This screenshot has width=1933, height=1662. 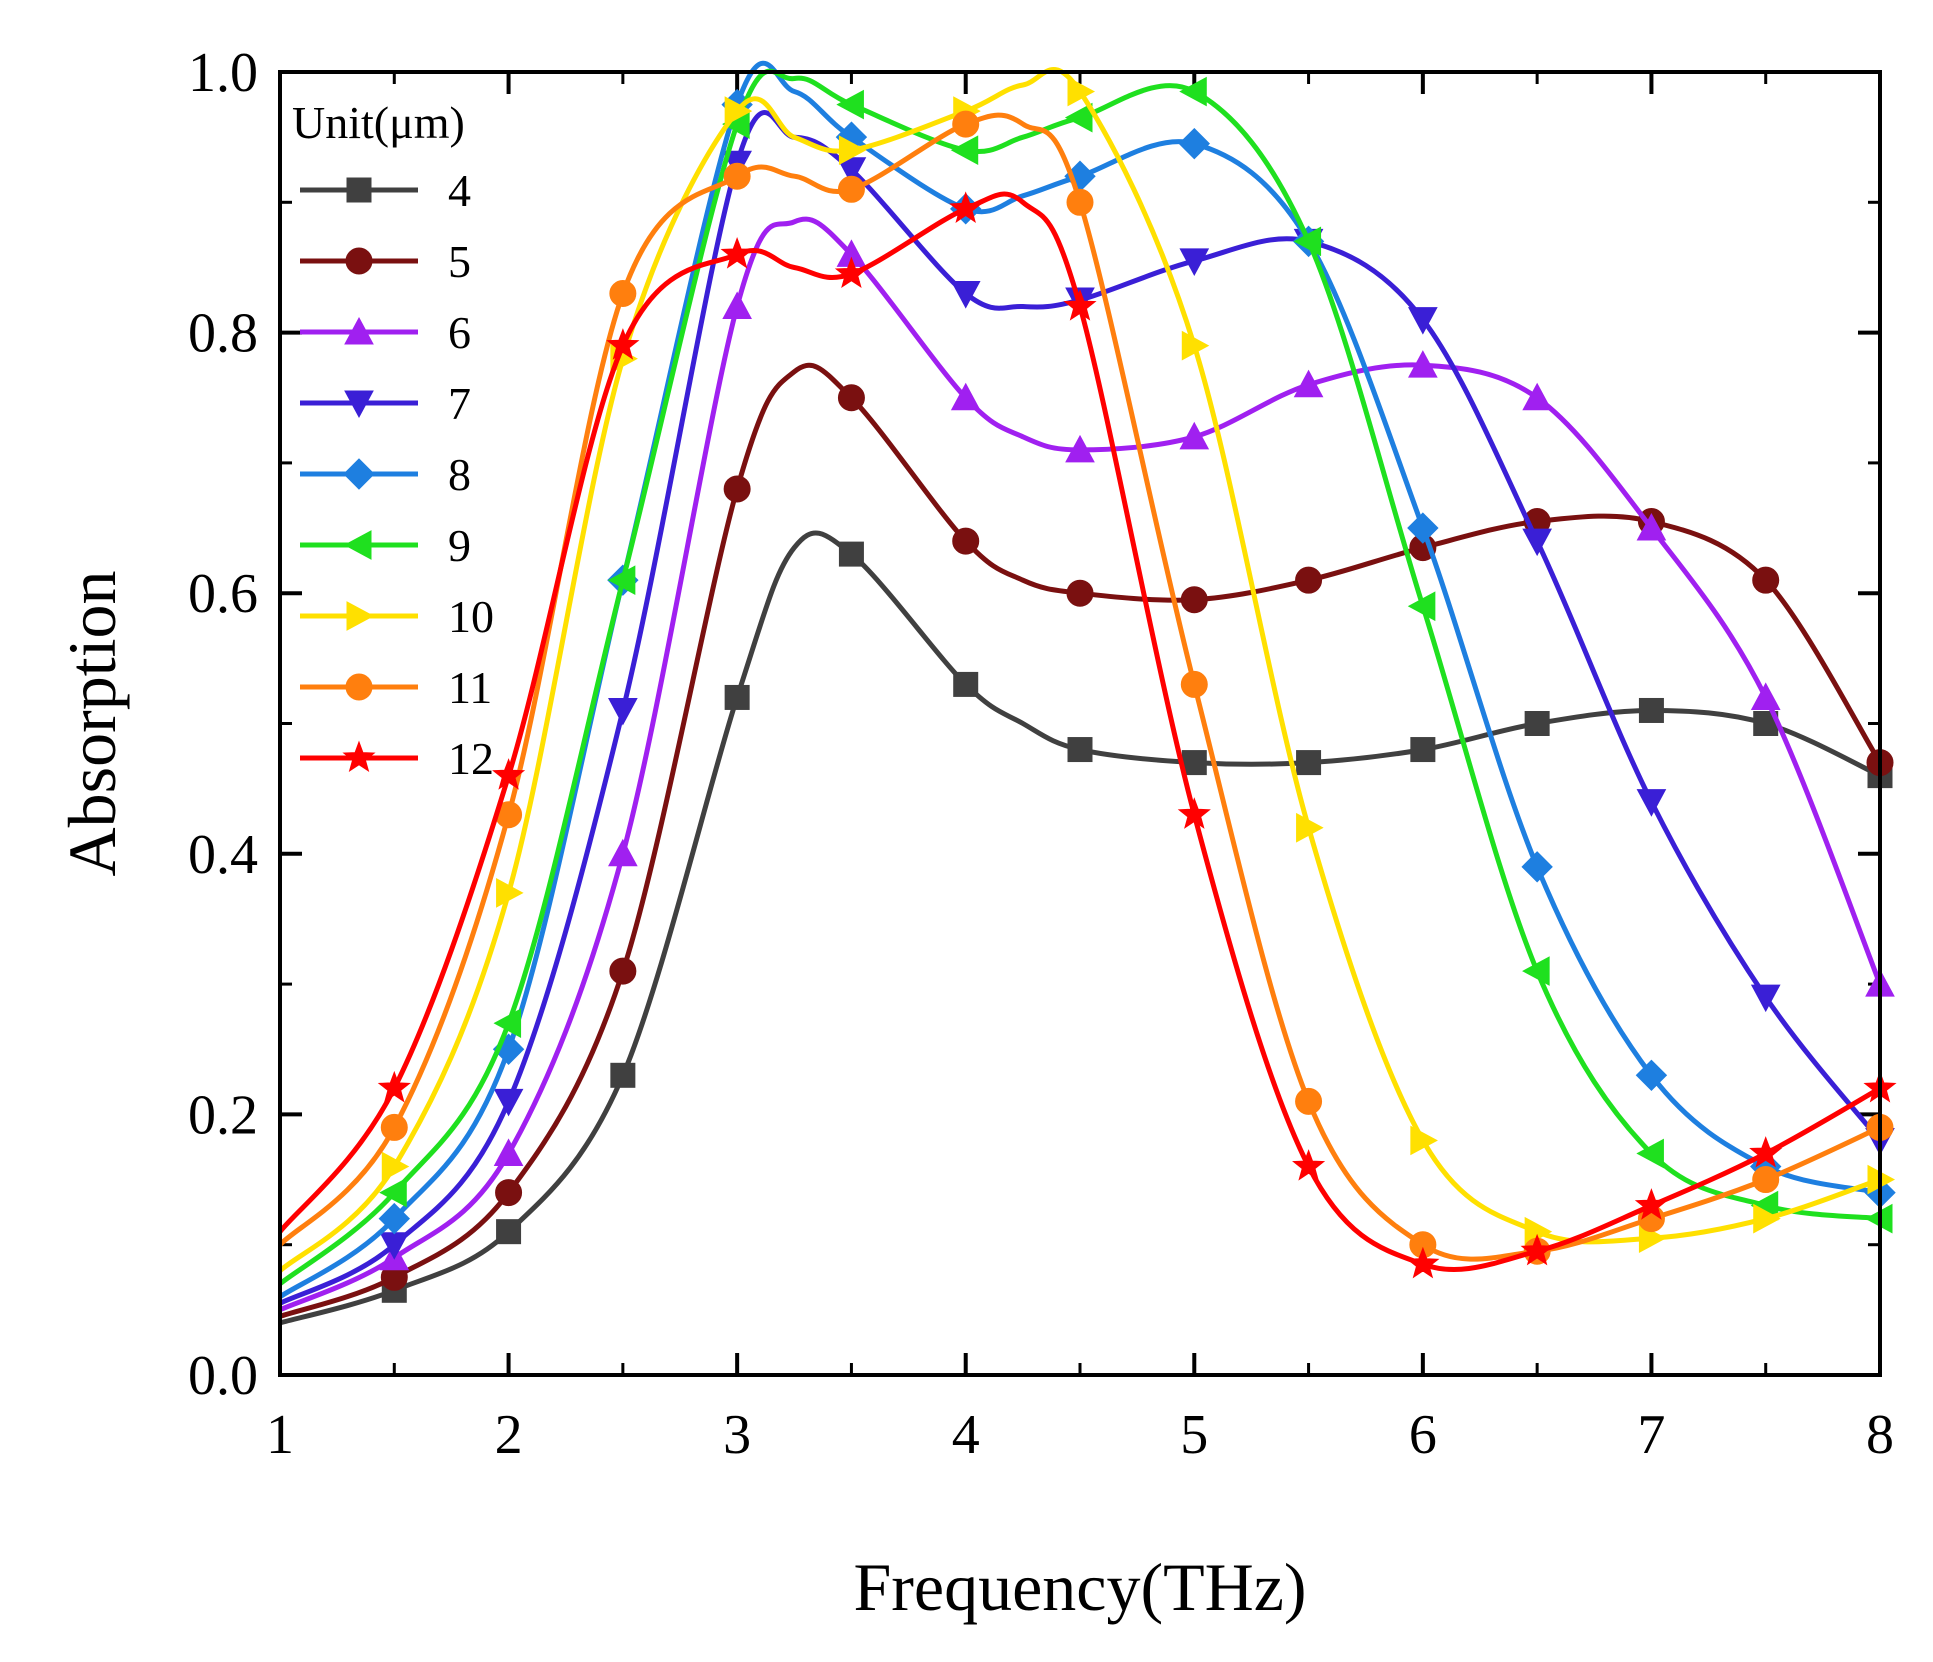 What do you see at coordinates (223, 724) in the screenshot?
I see `y-tick-labels: 0.0 0.2 0.4 0.6 0.8 1.0` at bounding box center [223, 724].